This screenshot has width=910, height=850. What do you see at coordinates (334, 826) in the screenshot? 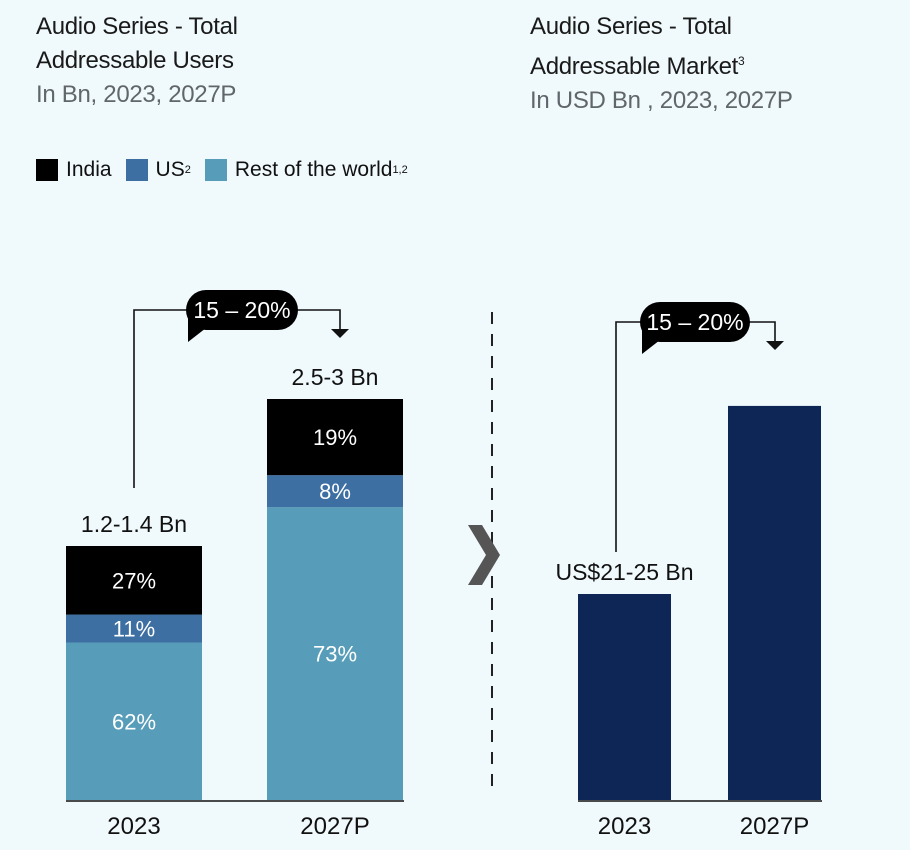
I see `x-tick-label-2027P: 2027P` at bounding box center [334, 826].